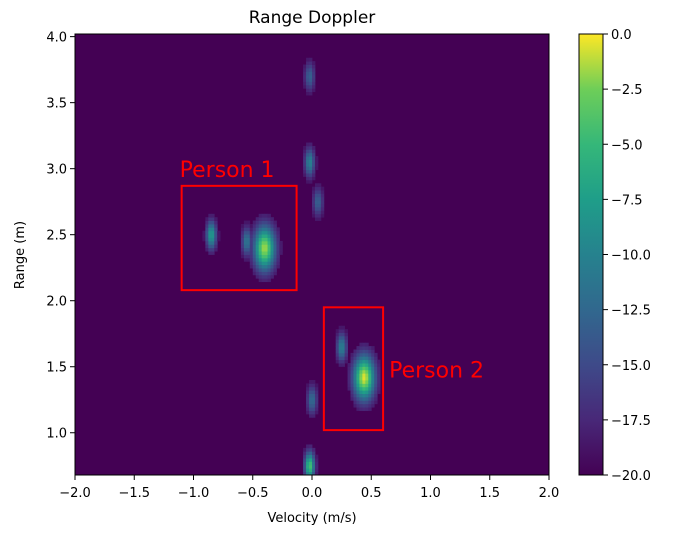  I want to click on y-tick-label: 1.0, so click(56, 434).